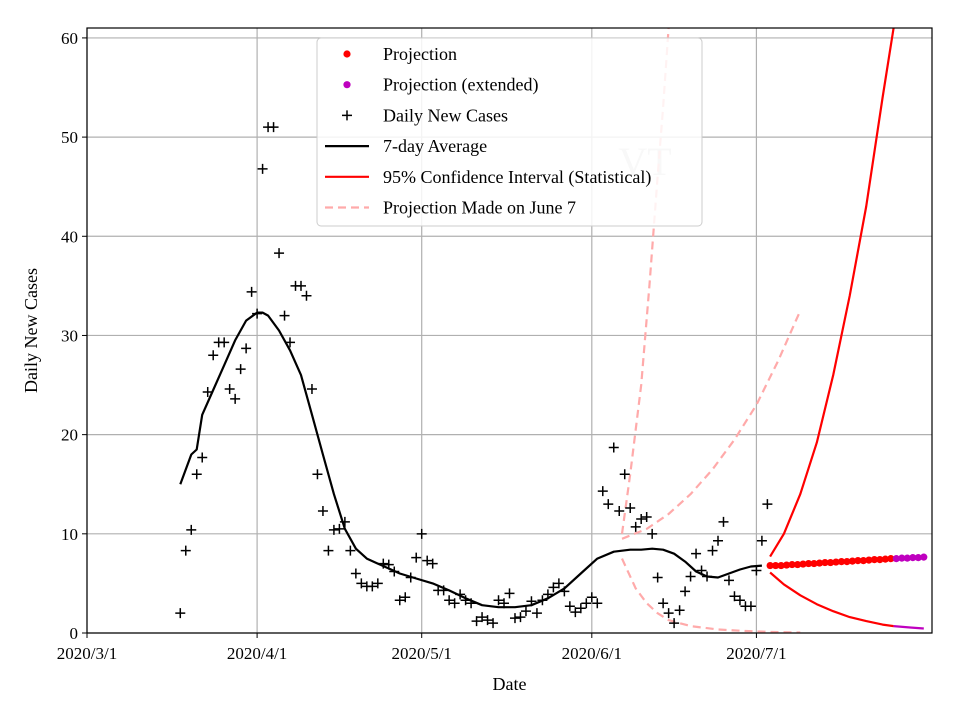  I want to click on legend-marker-daily-new-cases, so click(347, 115).